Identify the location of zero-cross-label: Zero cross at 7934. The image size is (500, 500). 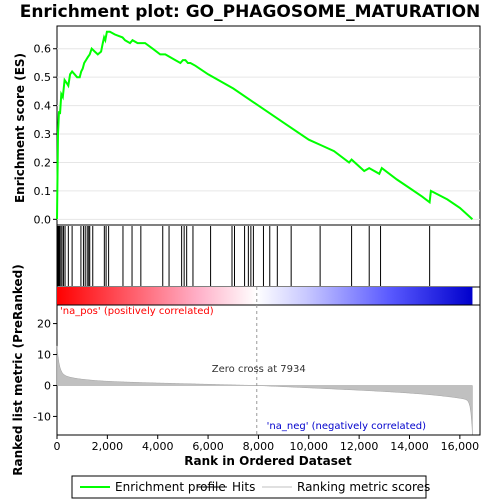
(259, 369).